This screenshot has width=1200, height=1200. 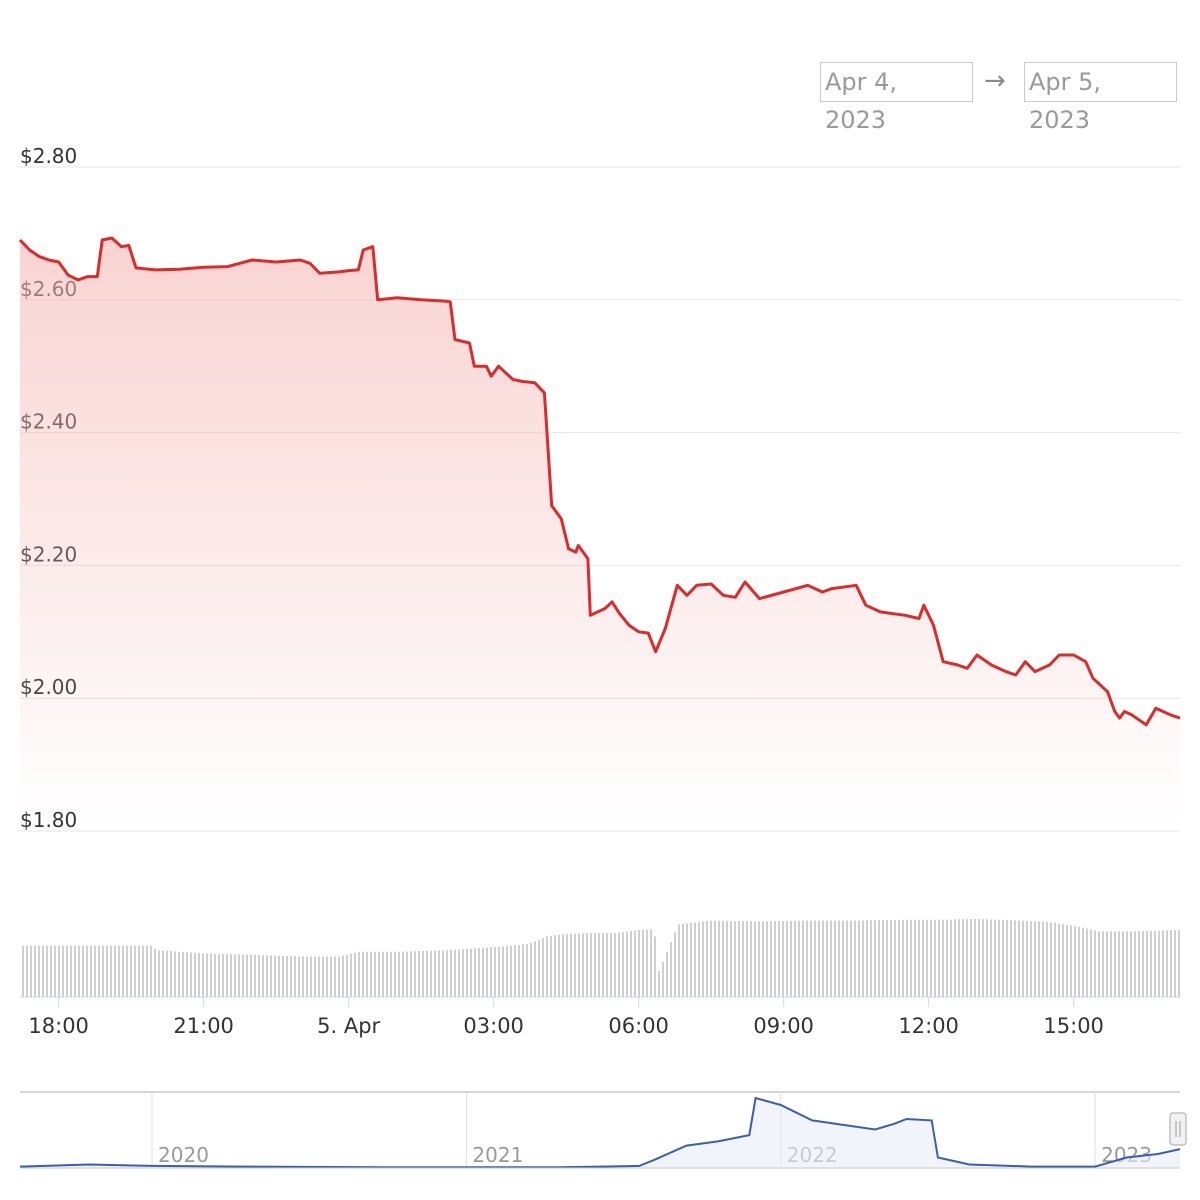 I want to click on range-to-input: Apr 5, 2023, so click(x=1100, y=98).